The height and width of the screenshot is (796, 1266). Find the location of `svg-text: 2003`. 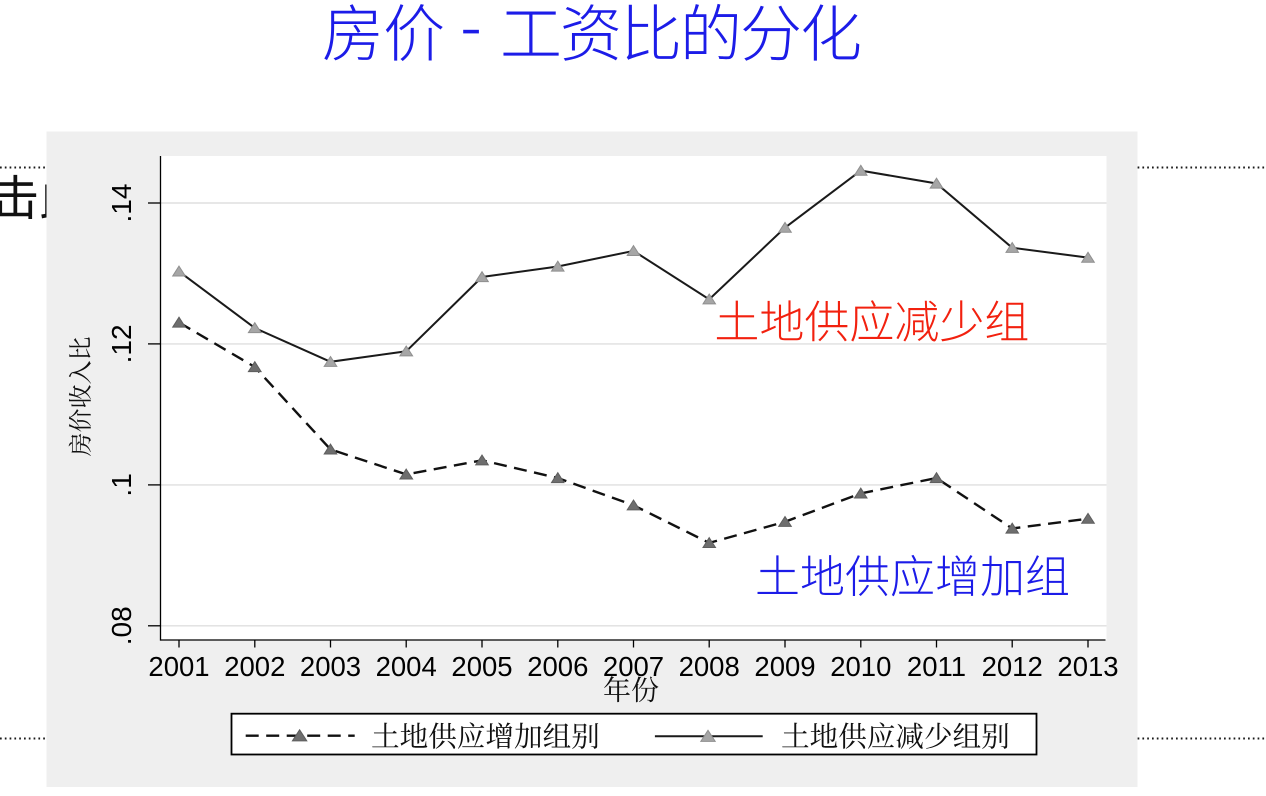

svg-text: 2003 is located at coordinates (330, 666).